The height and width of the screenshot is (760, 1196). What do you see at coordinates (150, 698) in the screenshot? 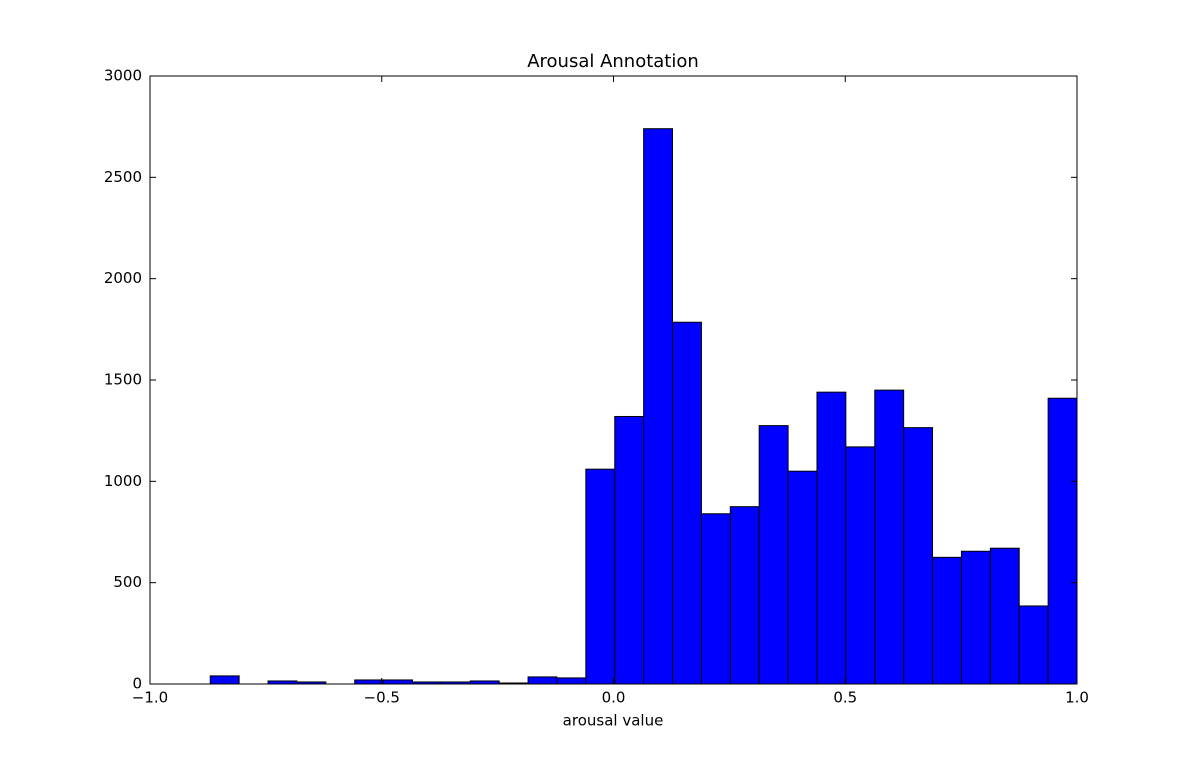
I see `x-tick-label: −1.0` at bounding box center [150, 698].